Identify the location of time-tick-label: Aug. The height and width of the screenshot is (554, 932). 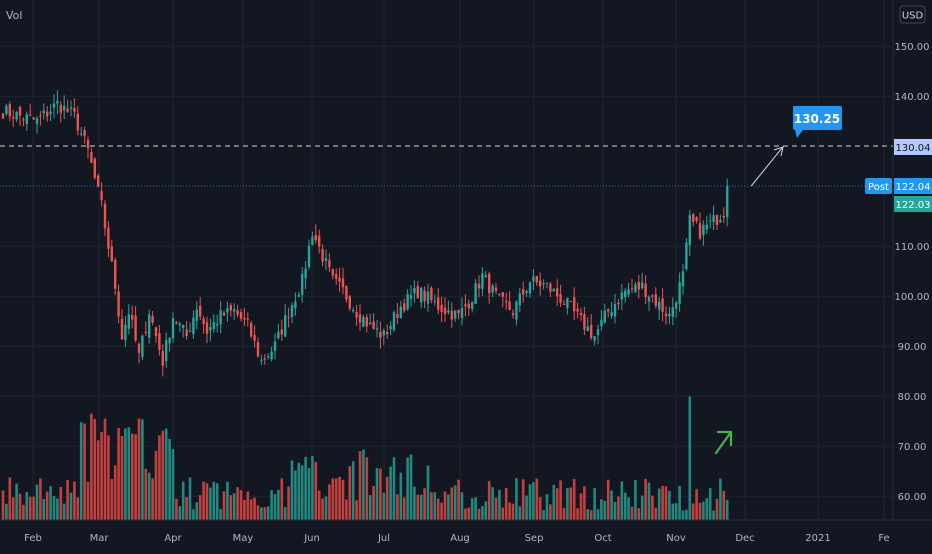
(460, 538).